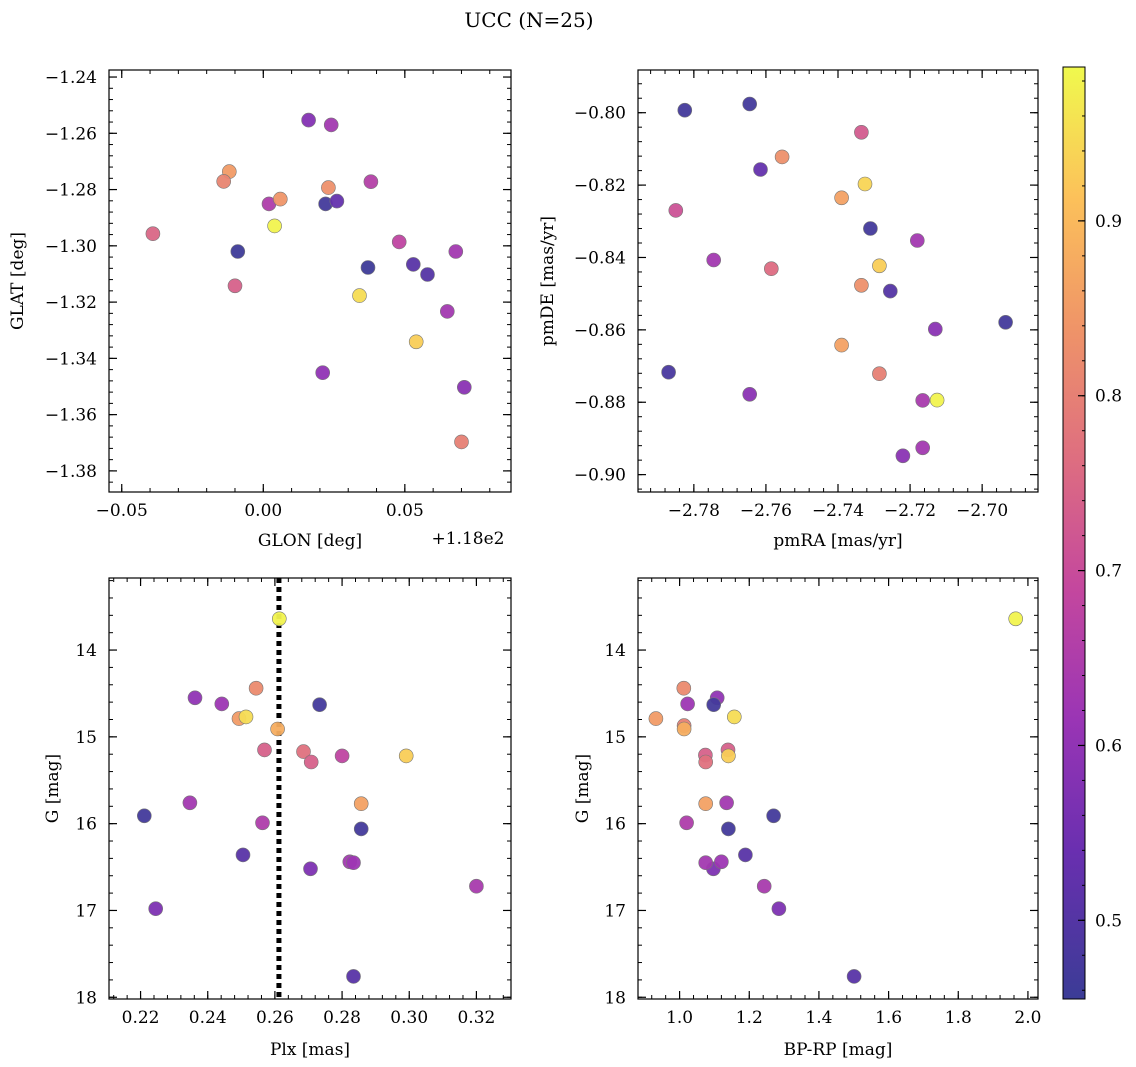 Image resolution: width=1136 pixels, height=1067 pixels. Describe the element at coordinates (86, 738) in the screenshot. I see `y-tick-label: 15` at that location.